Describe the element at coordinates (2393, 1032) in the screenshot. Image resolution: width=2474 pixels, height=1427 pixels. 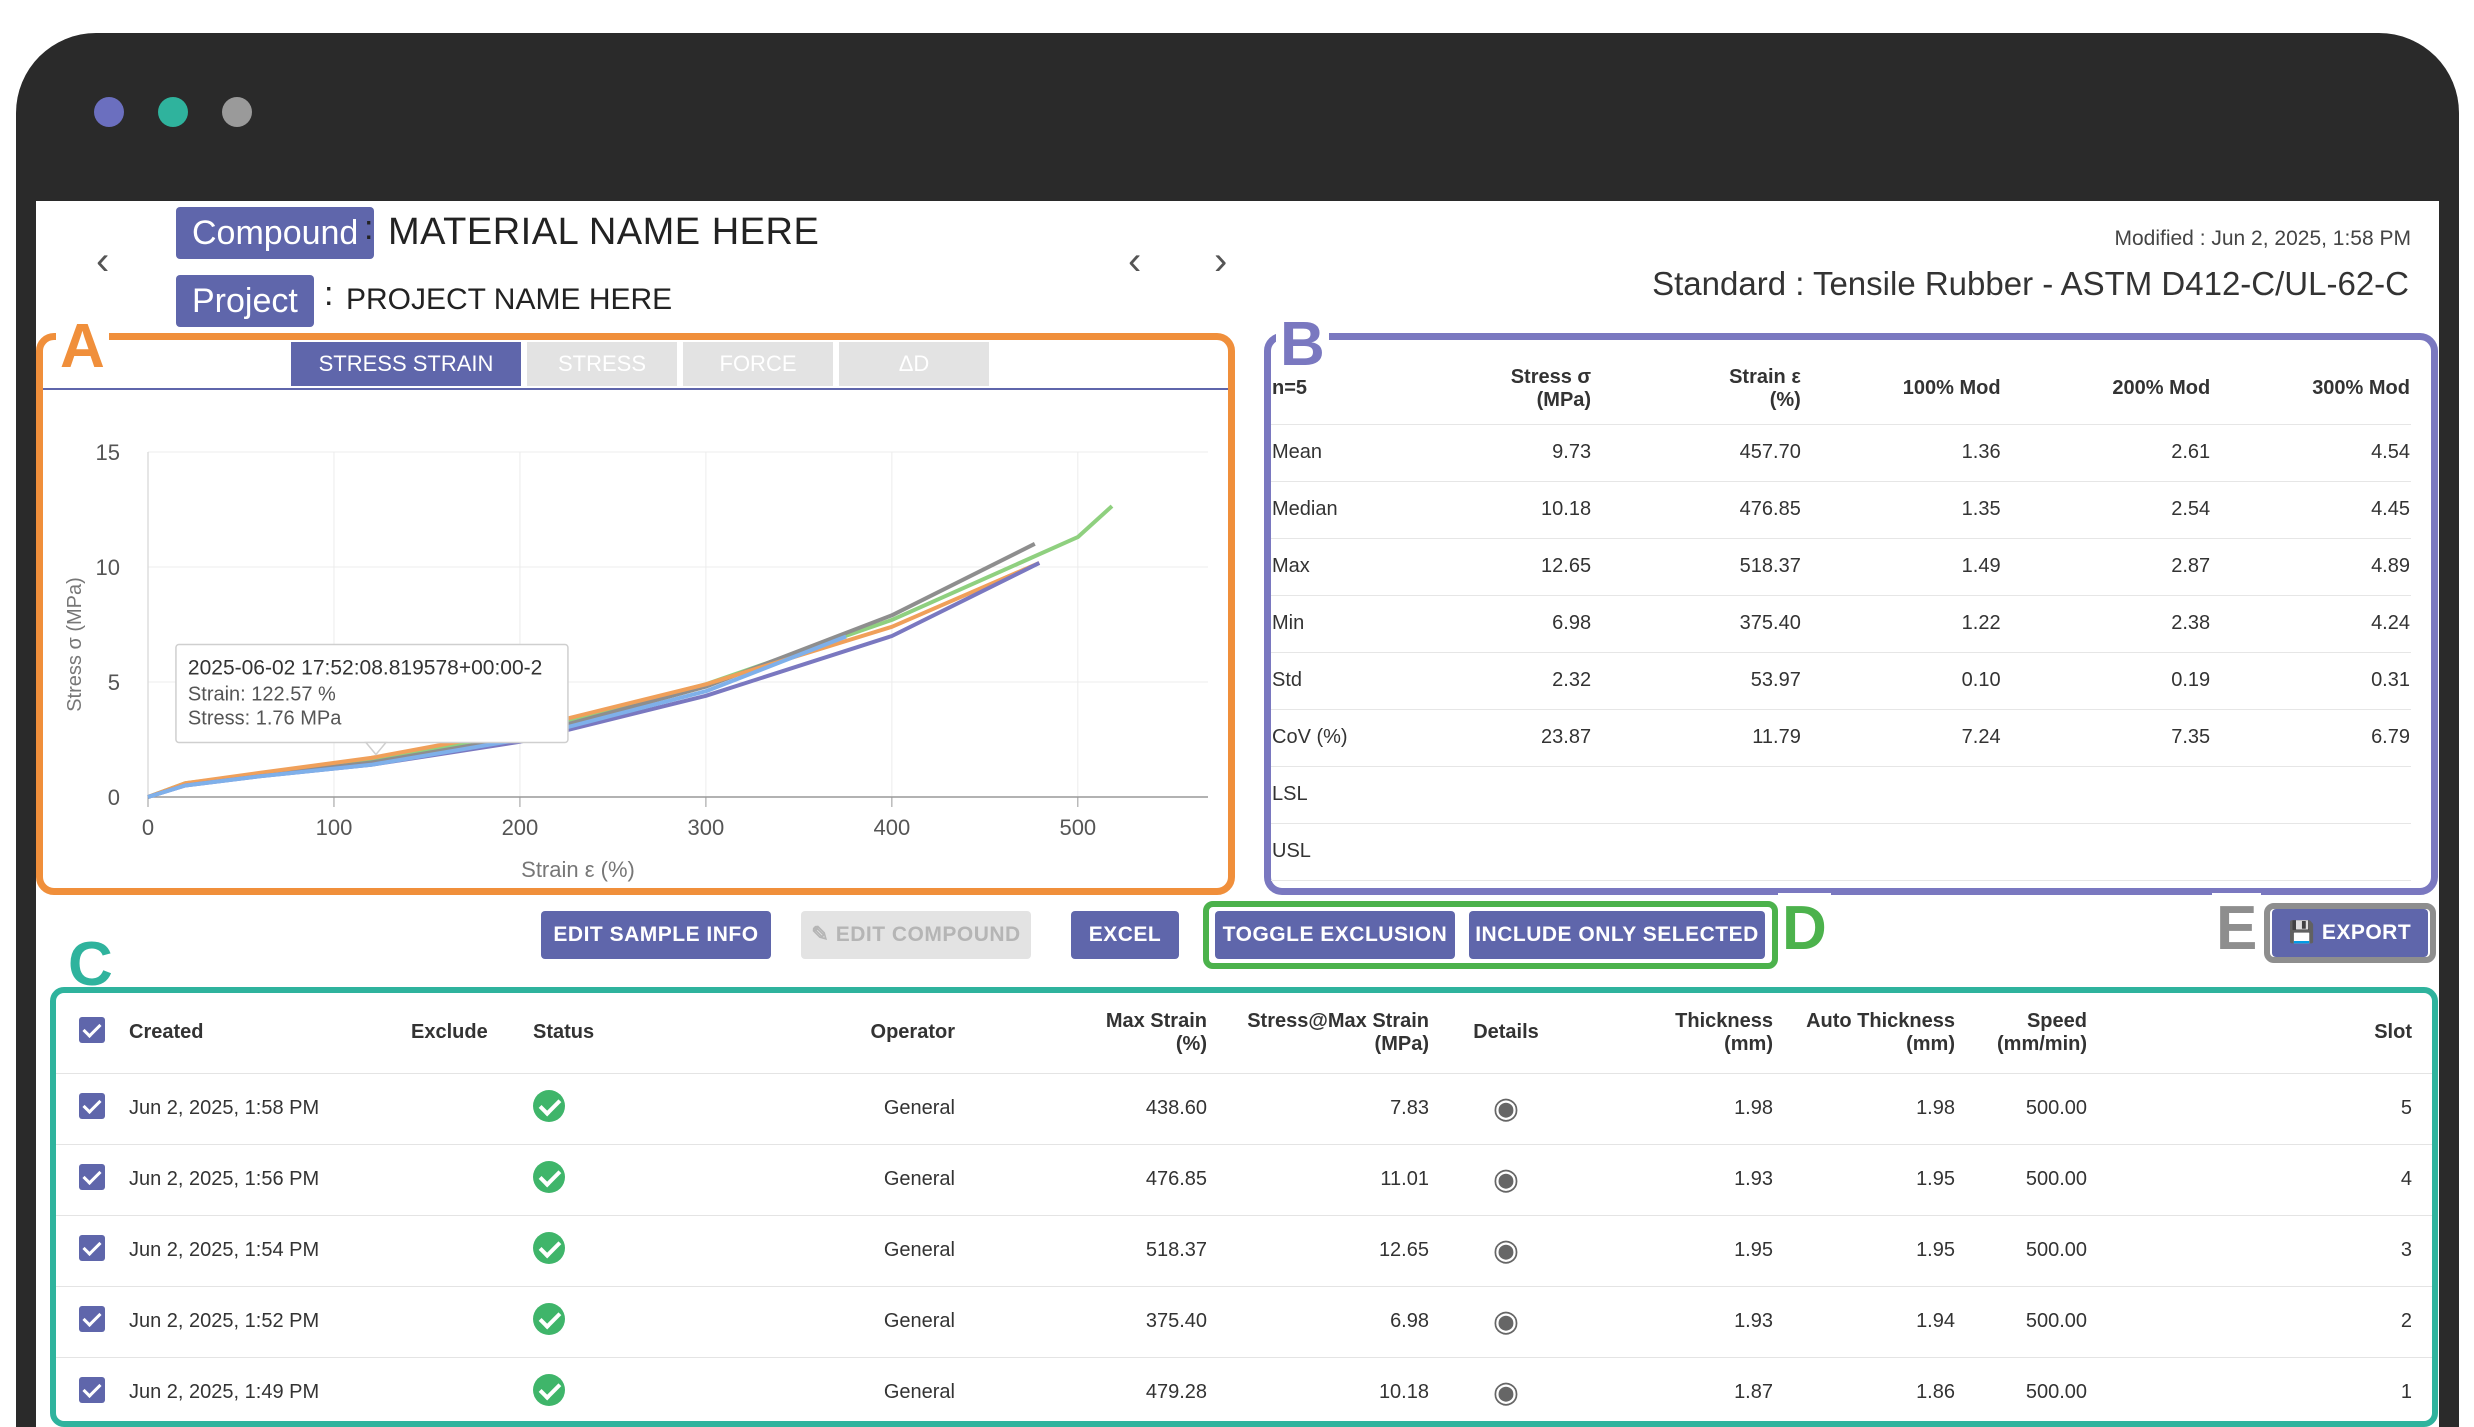
I see `slot-header: Slot` at that location.